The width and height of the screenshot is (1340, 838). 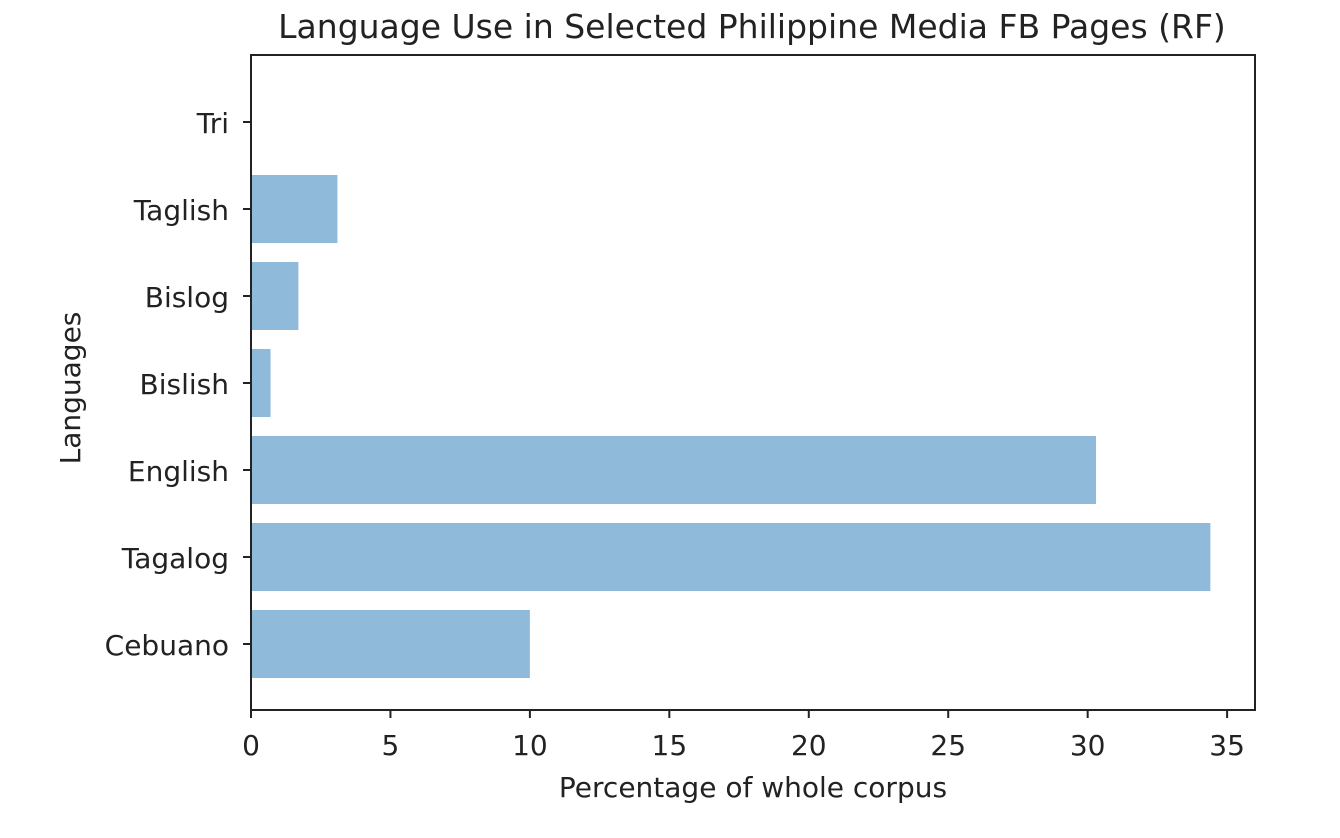 What do you see at coordinates (275, 296) in the screenshot?
I see `bar-bislog` at bounding box center [275, 296].